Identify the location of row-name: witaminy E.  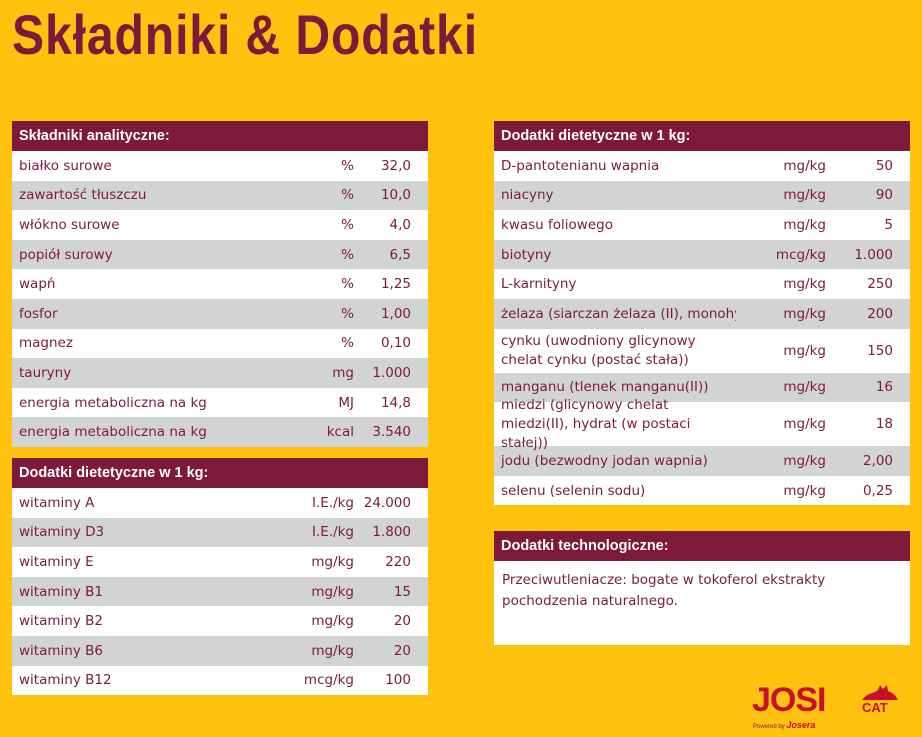
(56, 561).